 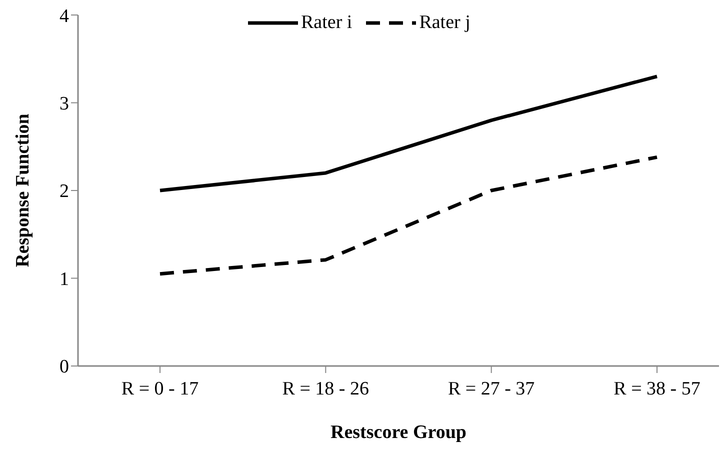 I want to click on x-tick-label: R = 27 - 37, so click(x=491, y=389).